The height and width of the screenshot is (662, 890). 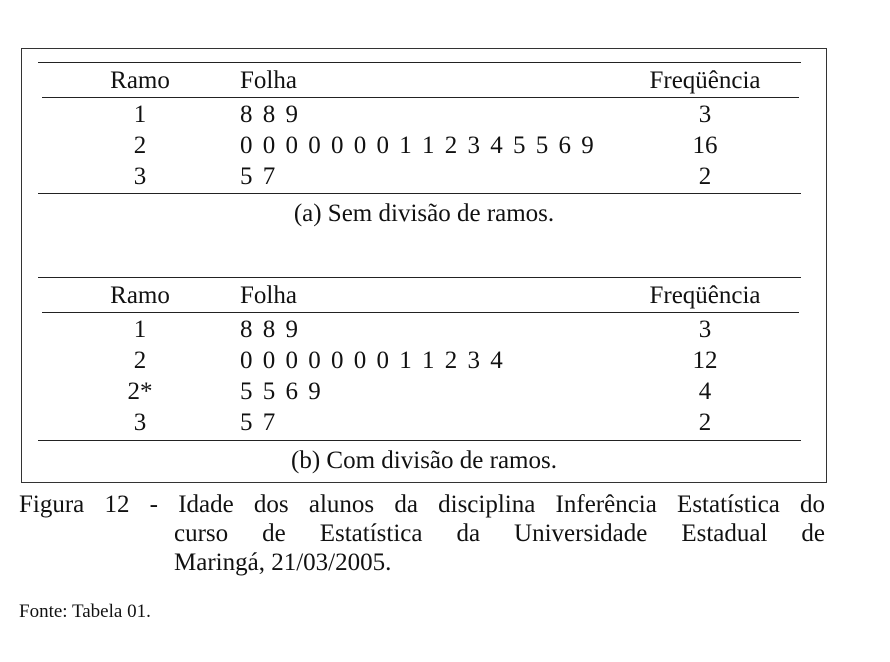 I want to click on frequencia-cell: 16, so click(x=705, y=145).